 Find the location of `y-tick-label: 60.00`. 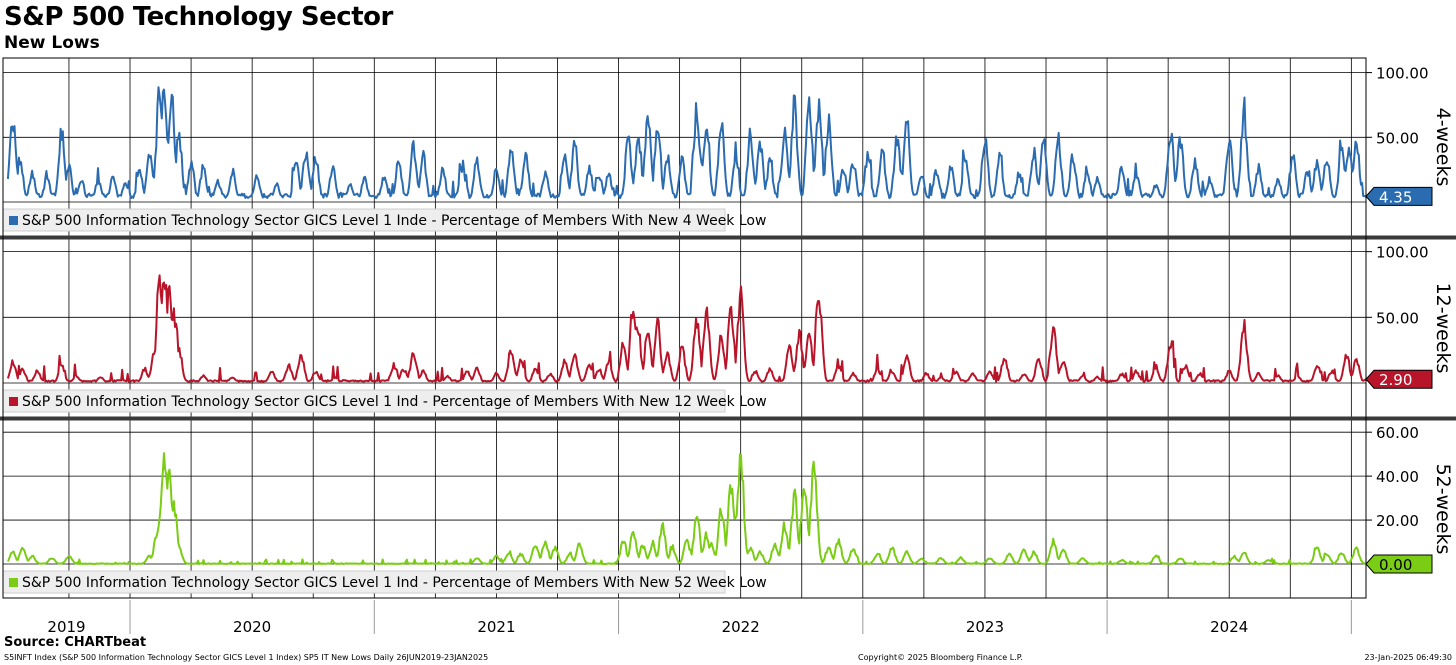

y-tick-label: 60.00 is located at coordinates (1397, 433).